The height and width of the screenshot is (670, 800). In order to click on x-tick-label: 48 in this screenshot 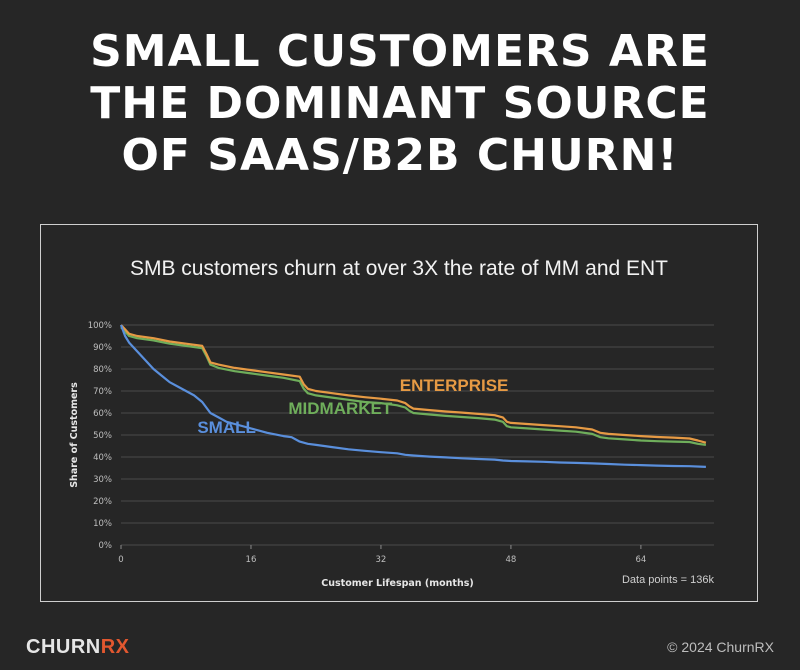, I will do `click(511, 560)`.